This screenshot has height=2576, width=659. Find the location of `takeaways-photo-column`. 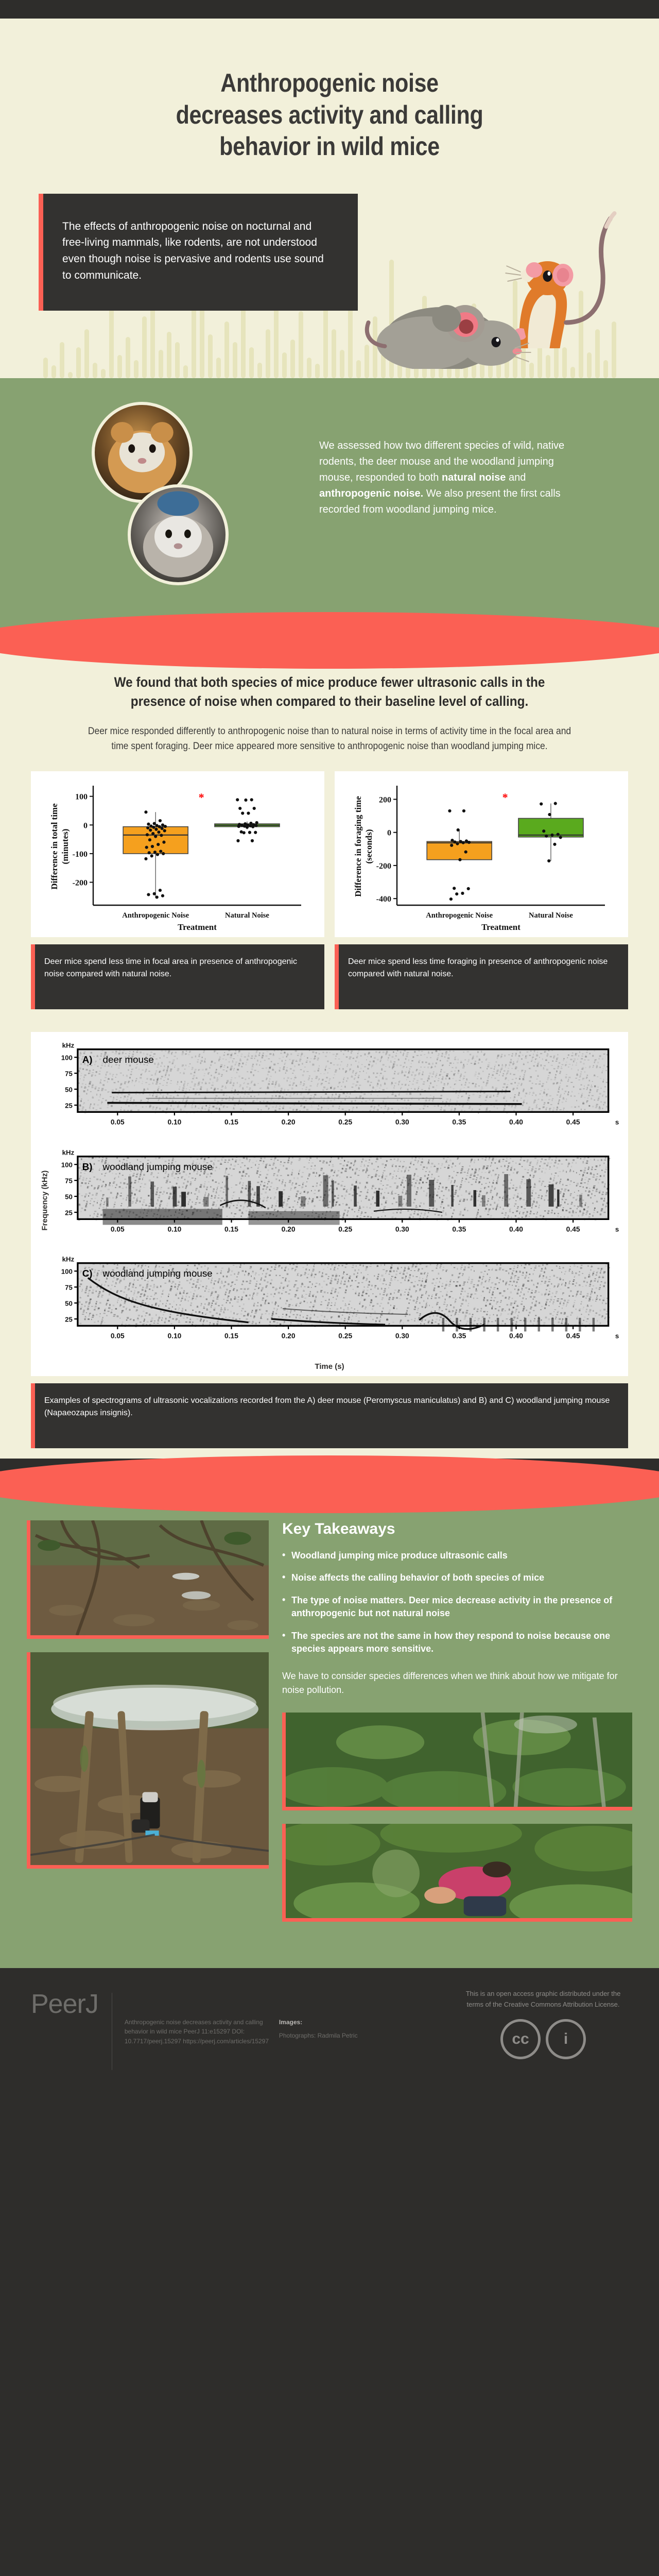

takeaways-photo-column is located at coordinates (148, 1727).